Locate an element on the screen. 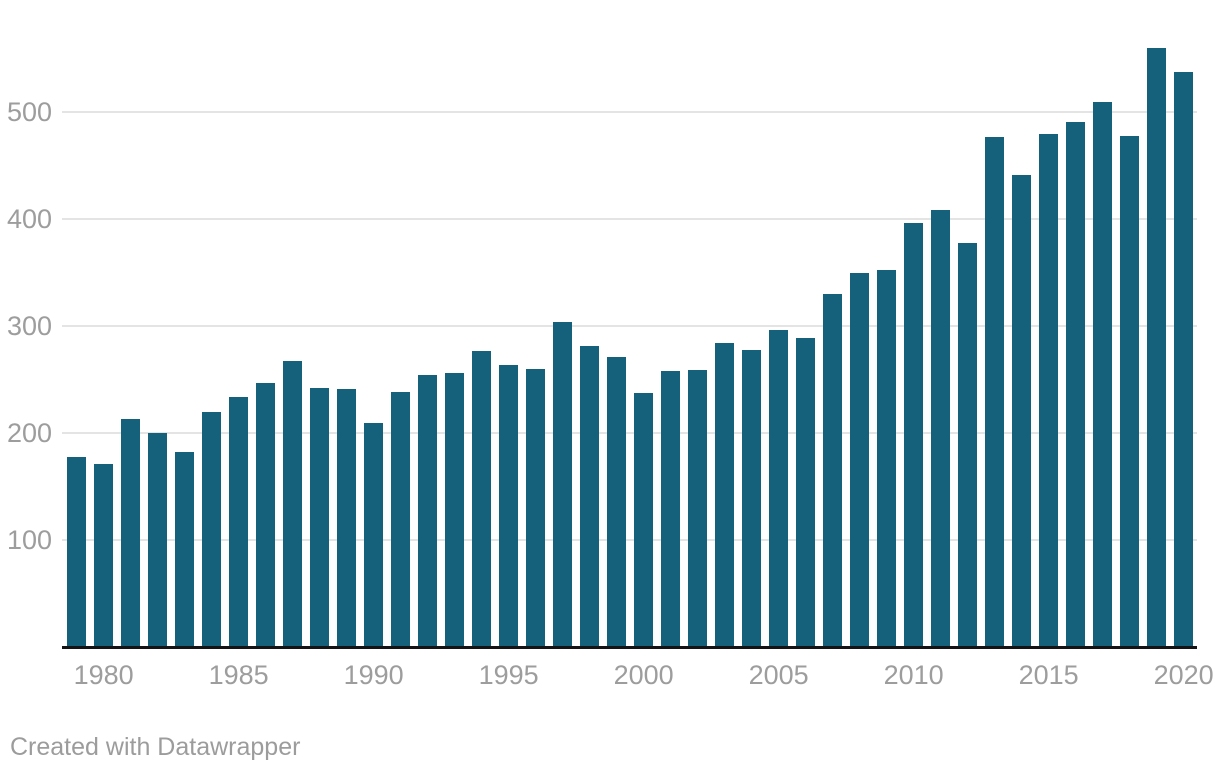 Image resolution: width=1220 pixels, height=770 pixels. x-tick-label-1980: 1980 is located at coordinates (103, 675).